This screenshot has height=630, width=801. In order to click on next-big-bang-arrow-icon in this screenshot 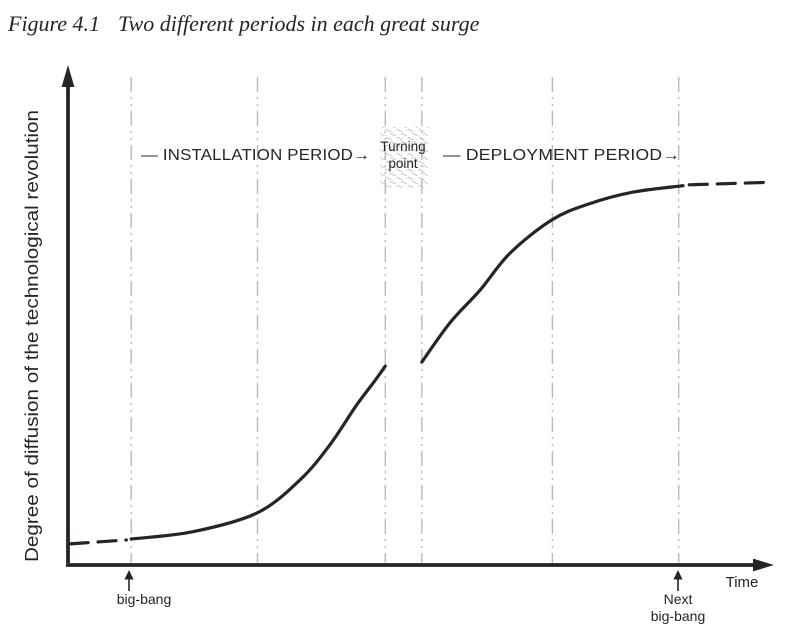, I will do `click(678, 575)`.